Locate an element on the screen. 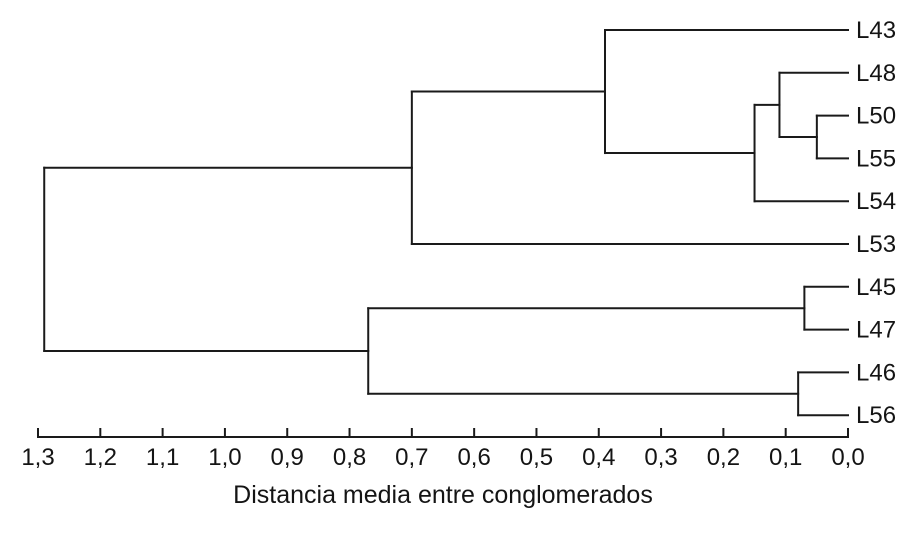 The height and width of the screenshot is (548, 920). axis-tick-label: 0,7 is located at coordinates (411, 457).